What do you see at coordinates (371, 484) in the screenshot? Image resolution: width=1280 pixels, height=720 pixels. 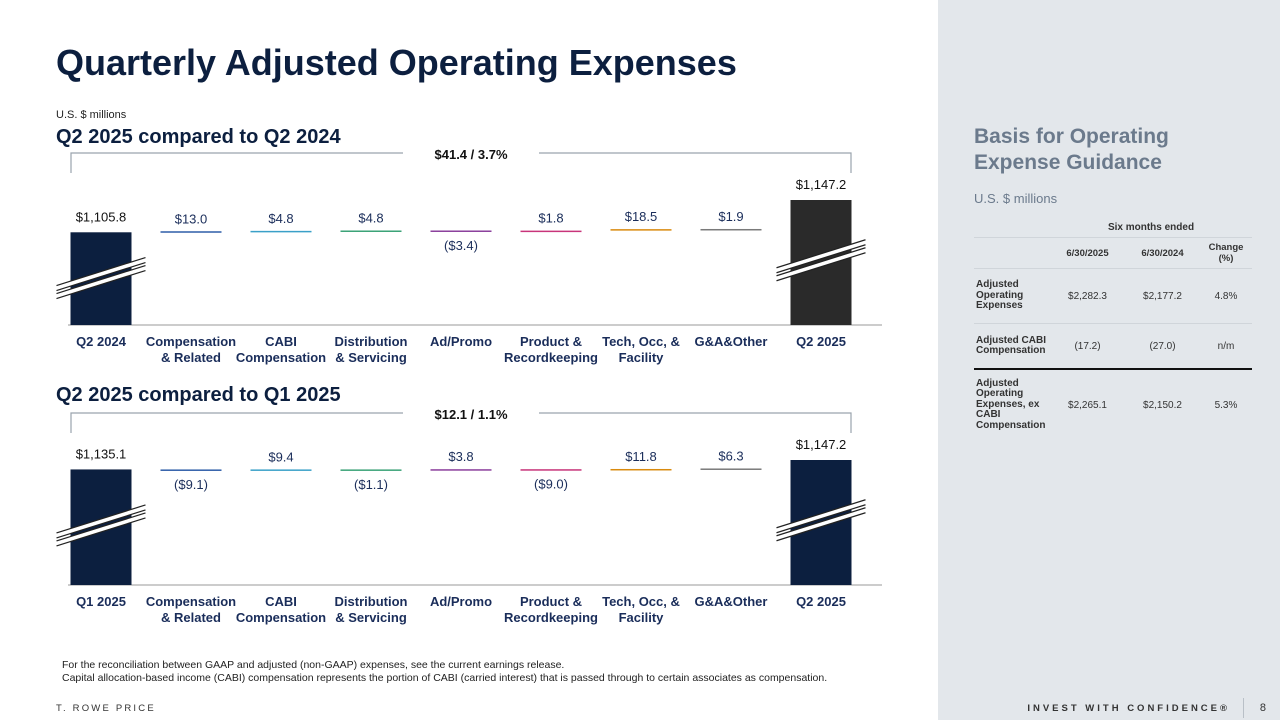 I see `data-label: ($1.1)` at bounding box center [371, 484].